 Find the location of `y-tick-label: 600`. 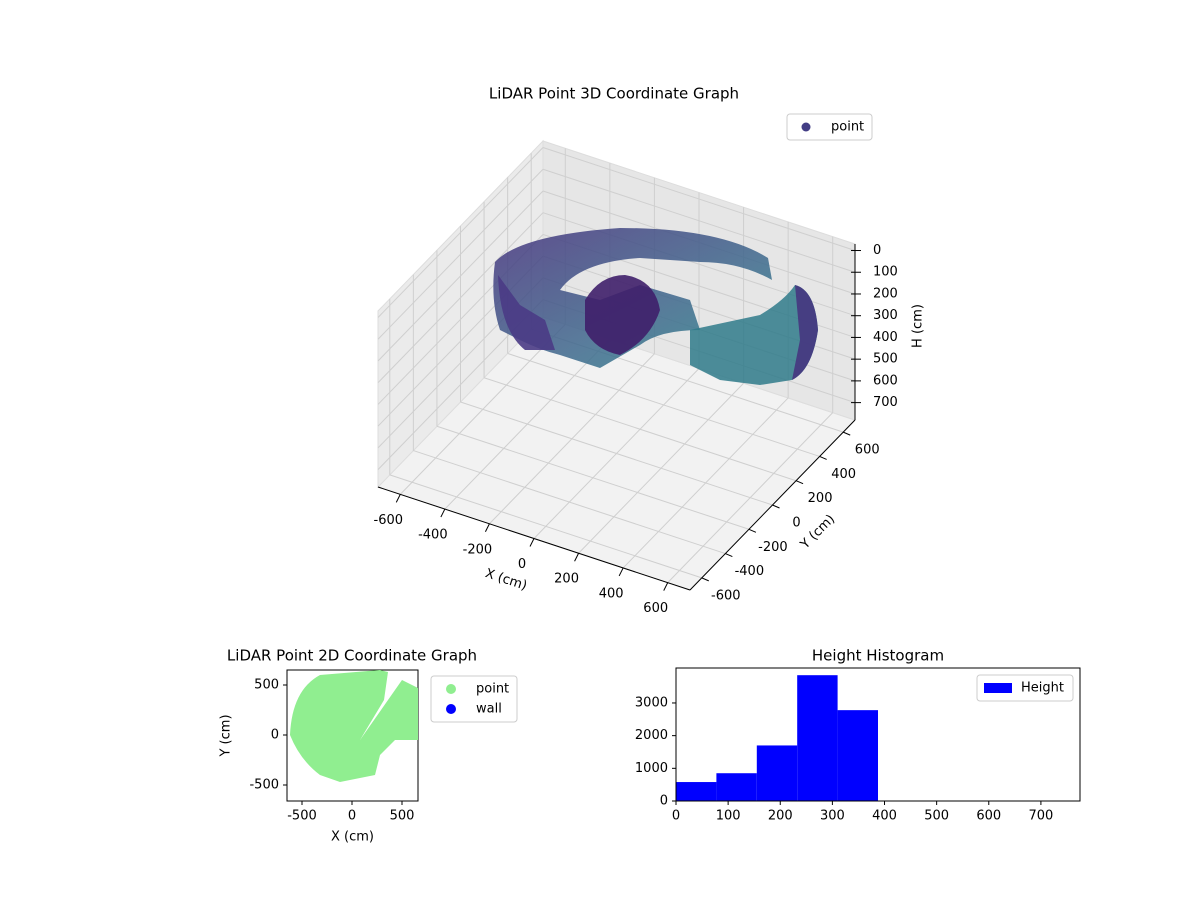

y-tick-label: 600 is located at coordinates (867, 450).